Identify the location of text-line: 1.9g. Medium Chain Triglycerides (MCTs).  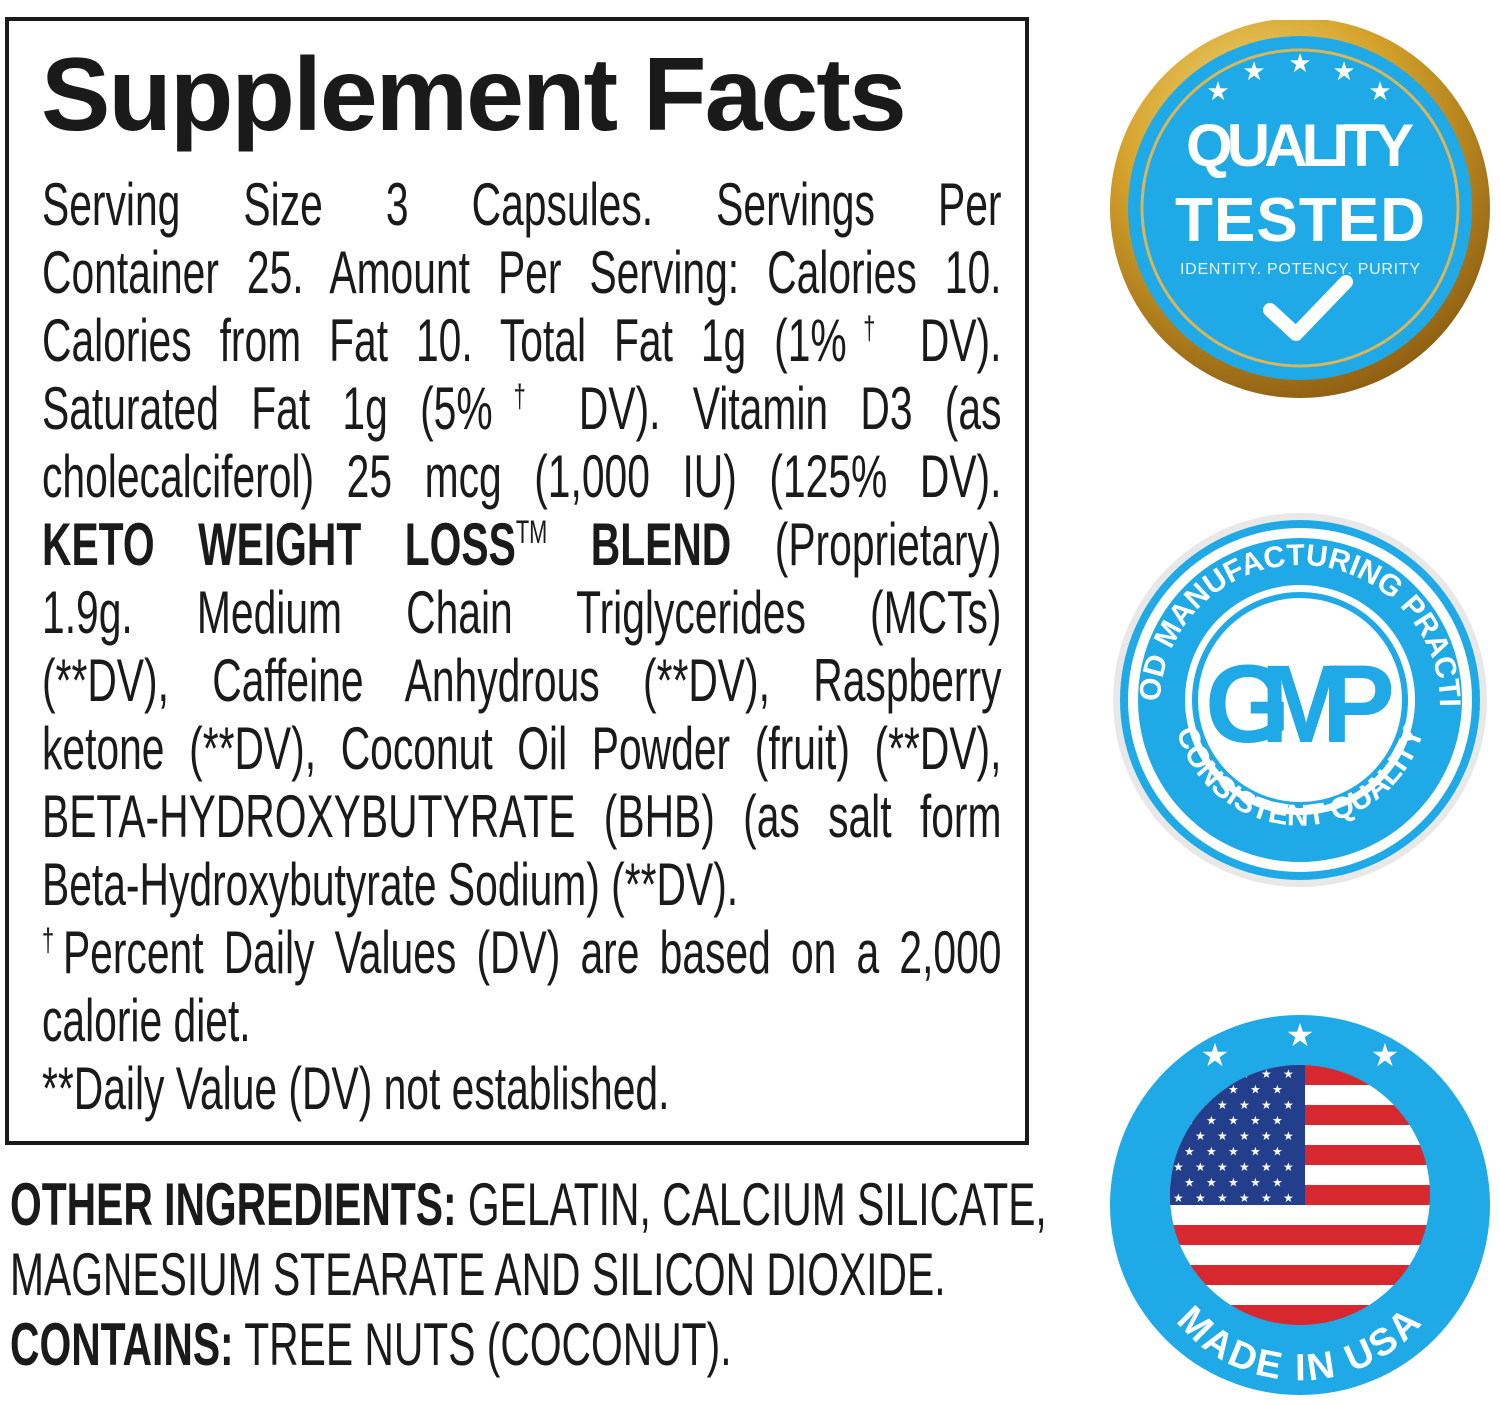
(521, 613).